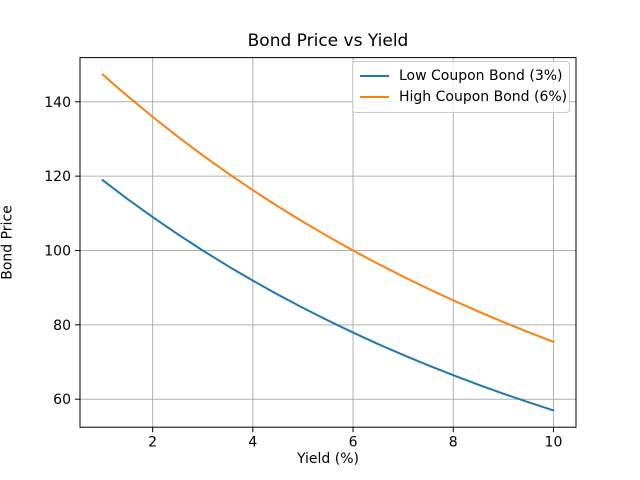 This screenshot has height=480, width=640. Describe the element at coordinates (483, 97) in the screenshot. I see `legend-label: High Coupon Bond (6%)` at that location.